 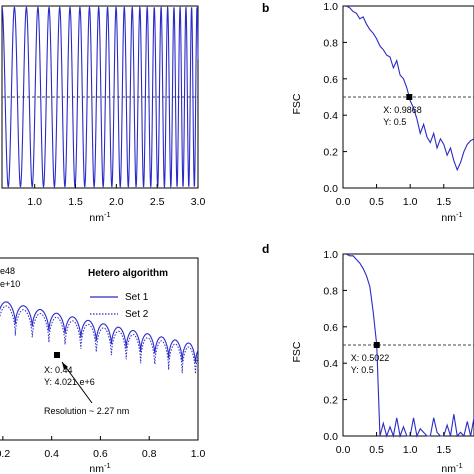 I want to click on panel-c-data-marker, so click(x=57, y=355).